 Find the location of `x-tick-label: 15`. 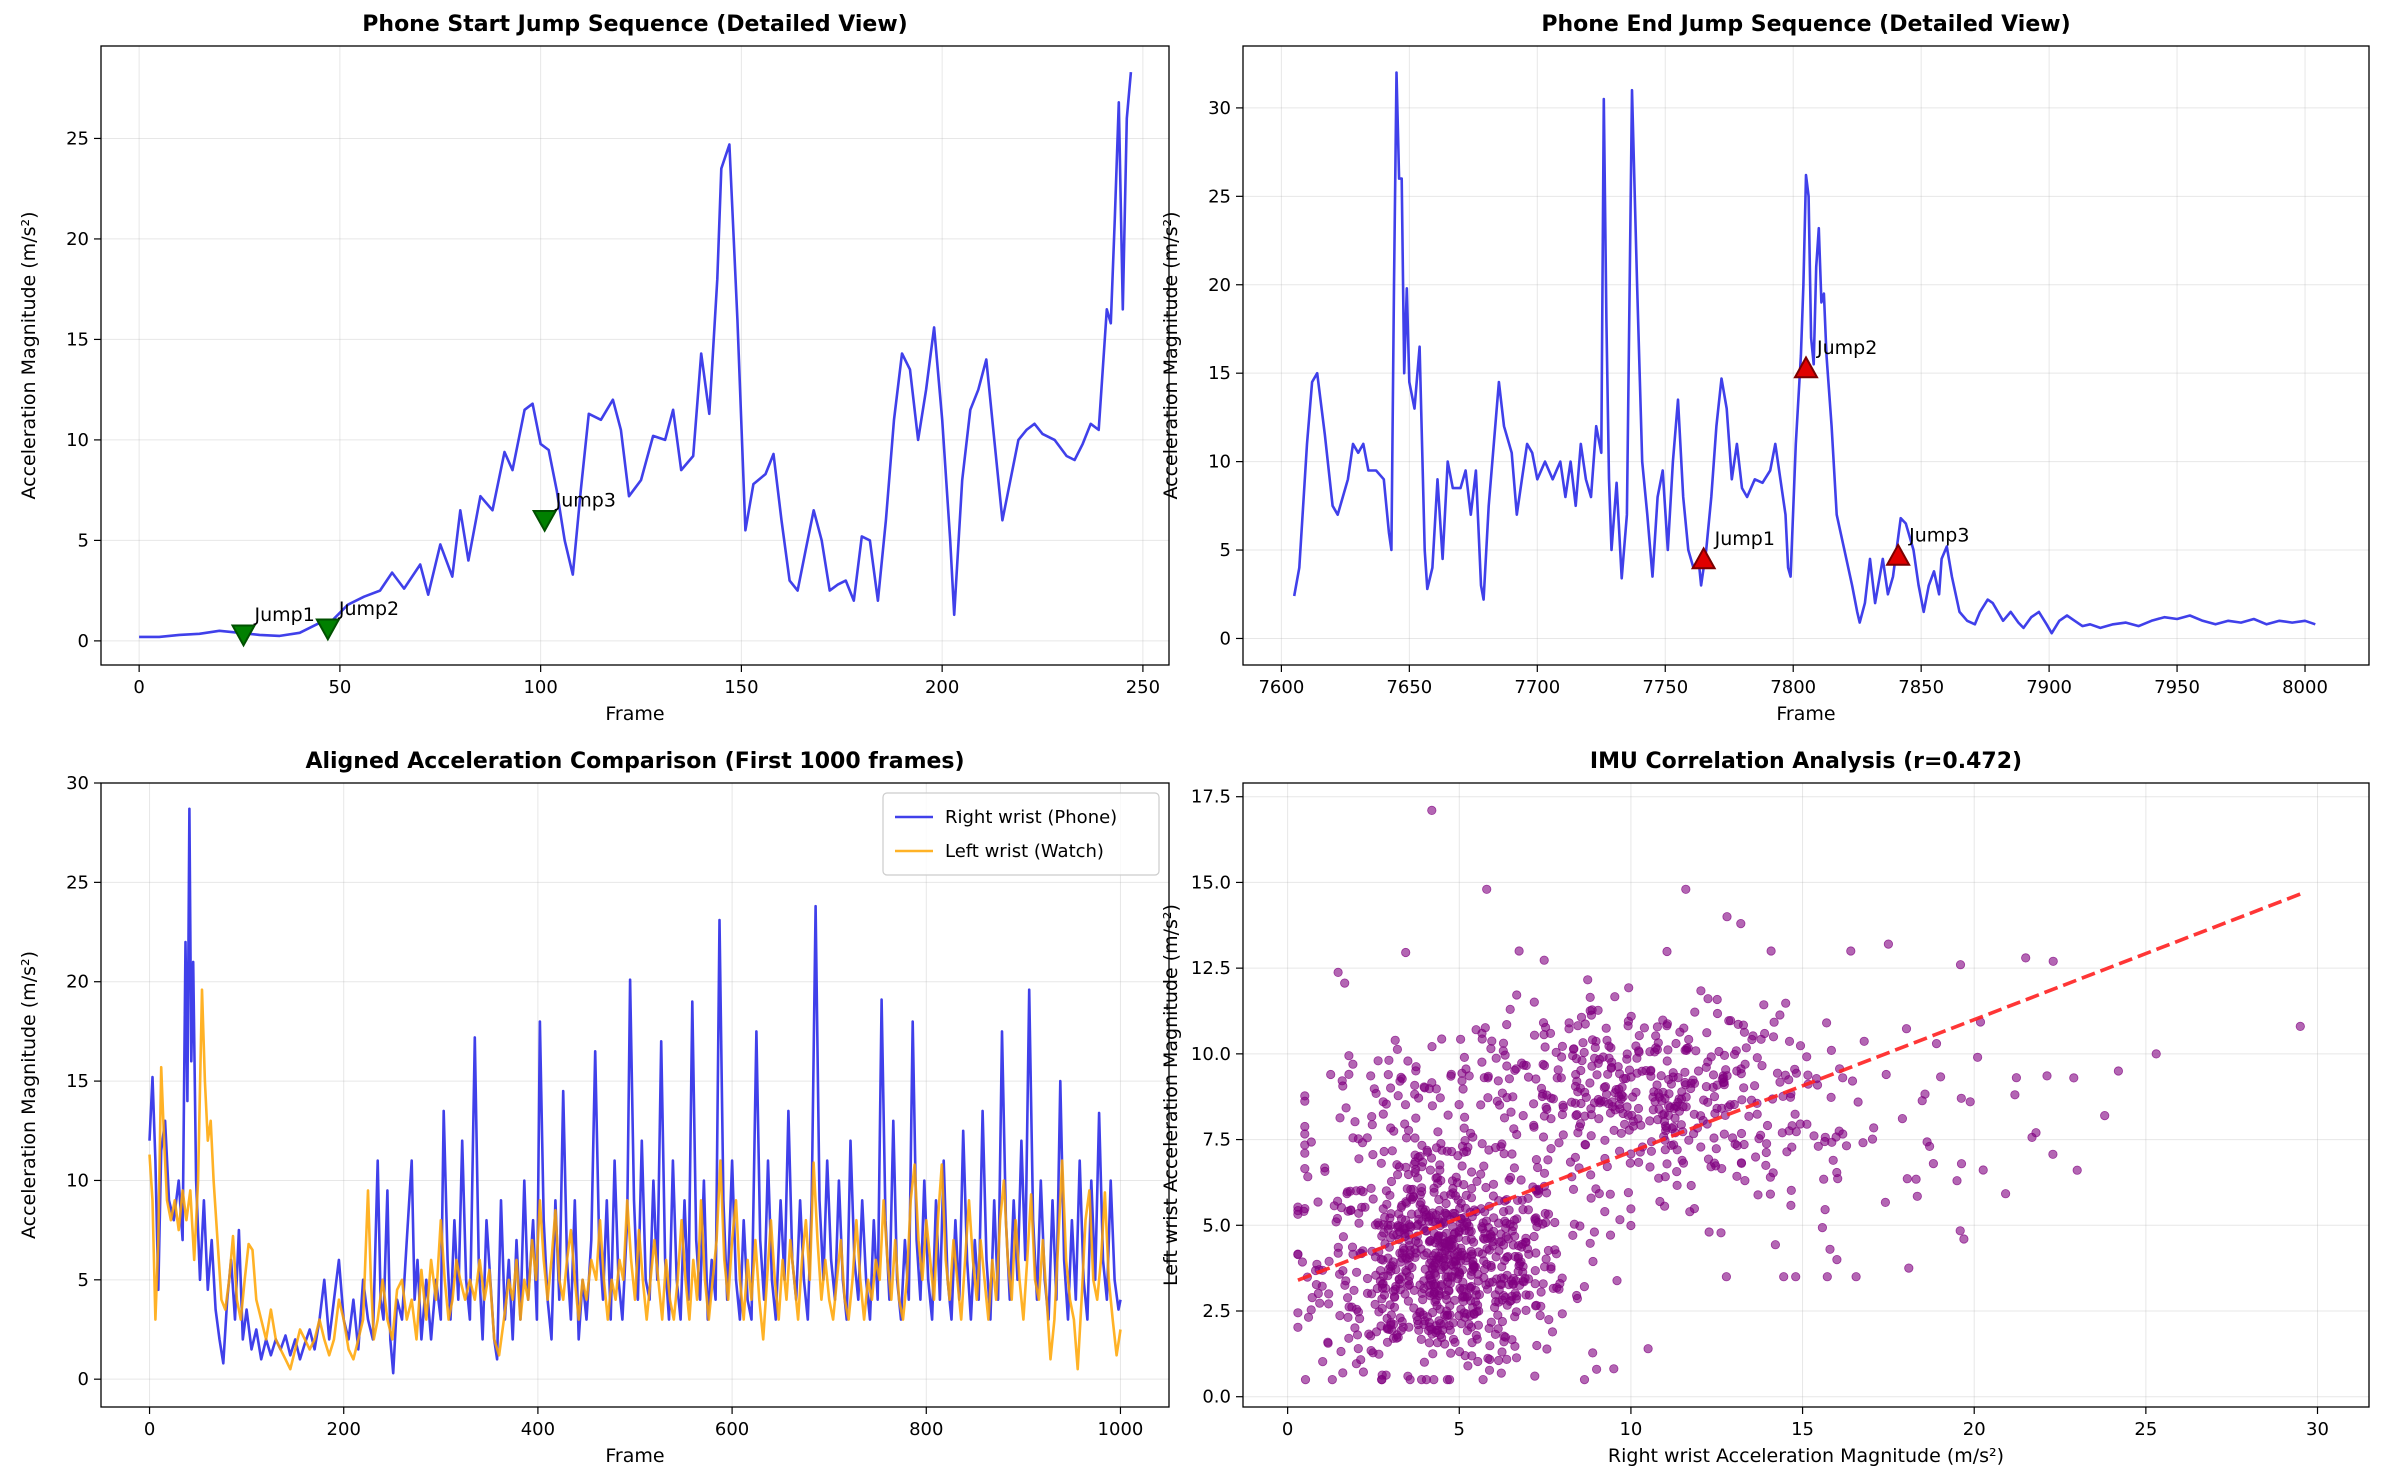

x-tick-label: 15 is located at coordinates (1802, 1429).